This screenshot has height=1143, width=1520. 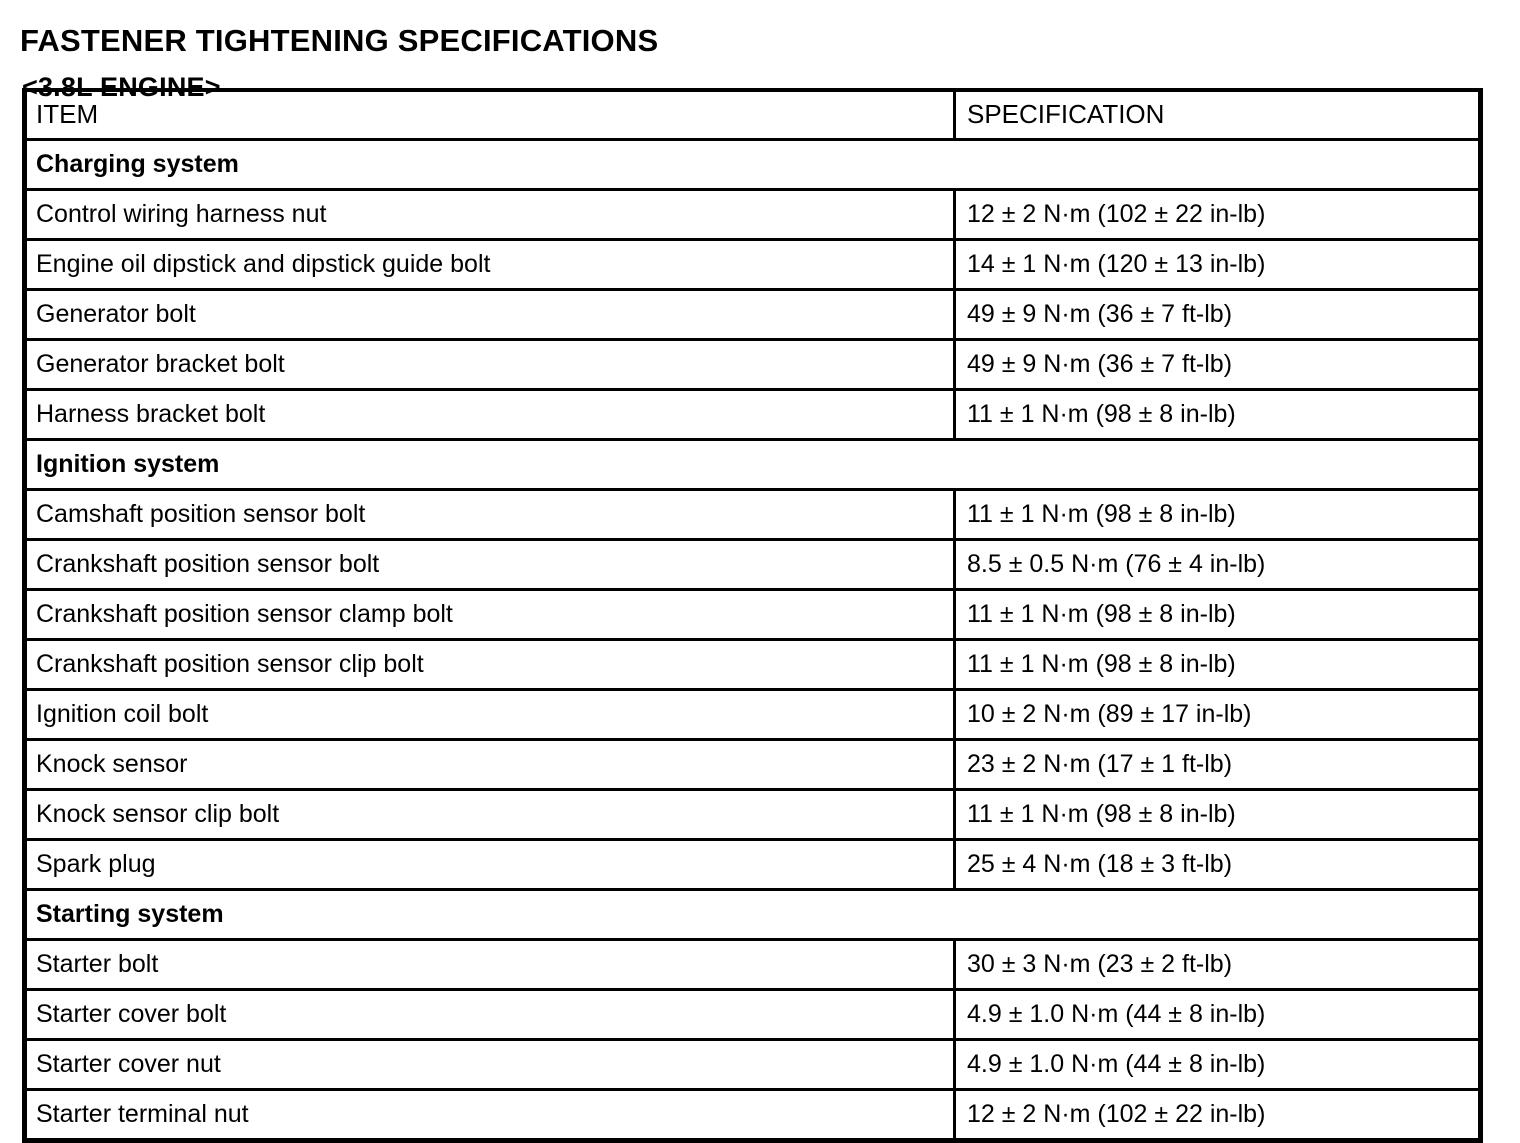 I want to click on specification-value, so click(x=1217, y=914).